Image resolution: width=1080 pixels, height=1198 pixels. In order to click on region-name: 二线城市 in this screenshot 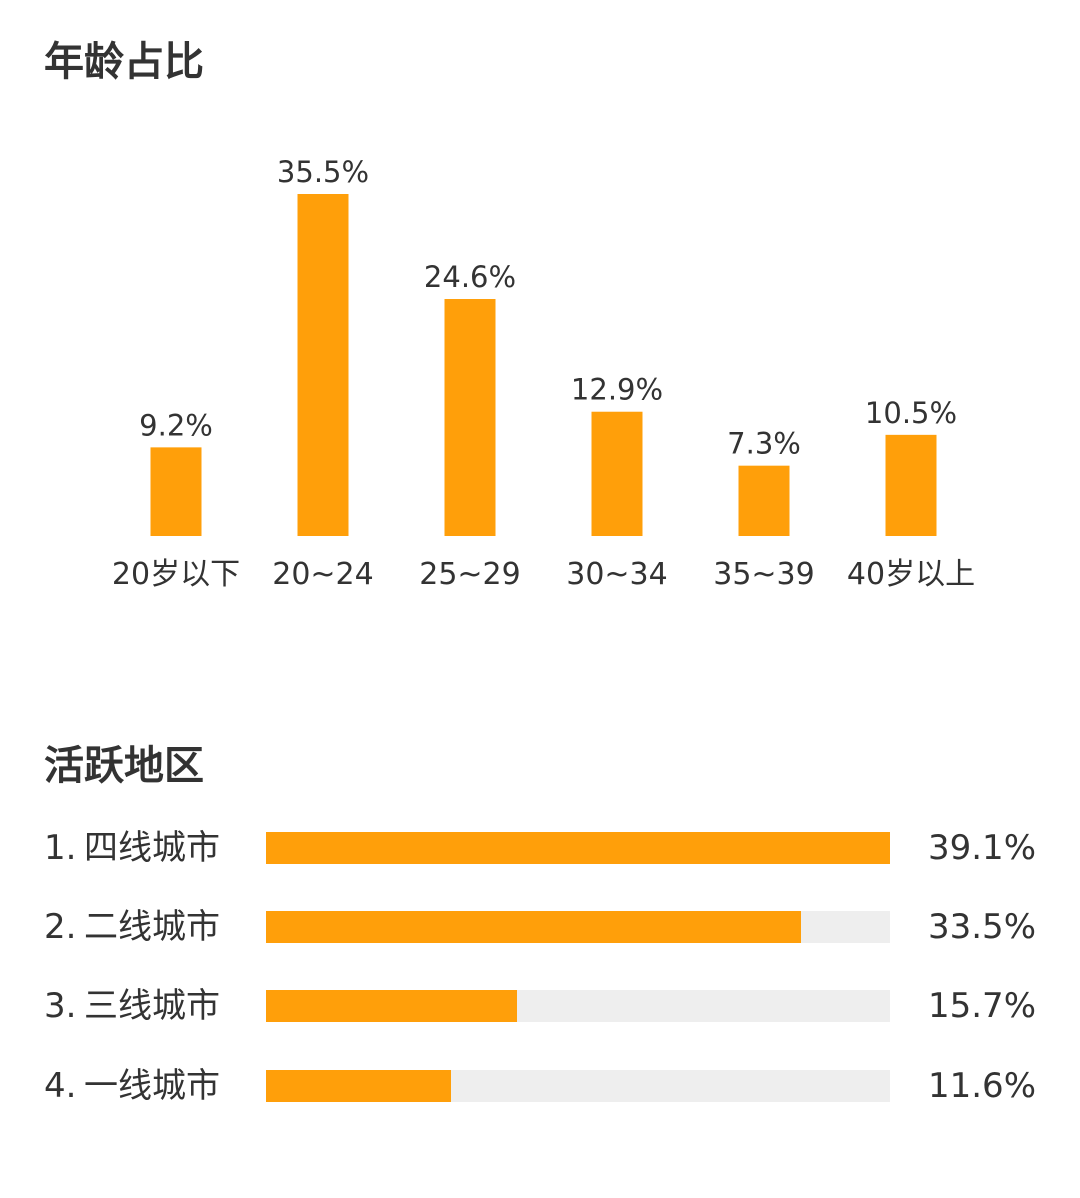, I will do `click(152, 927)`.